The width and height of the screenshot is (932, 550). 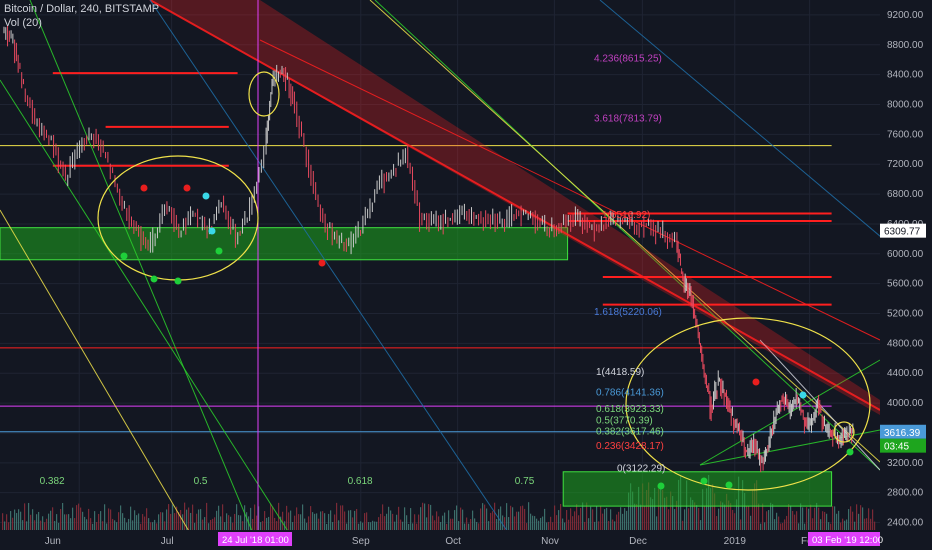 What do you see at coordinates (905, 373) in the screenshot?
I see `y-tick-label: 4400.00` at bounding box center [905, 373].